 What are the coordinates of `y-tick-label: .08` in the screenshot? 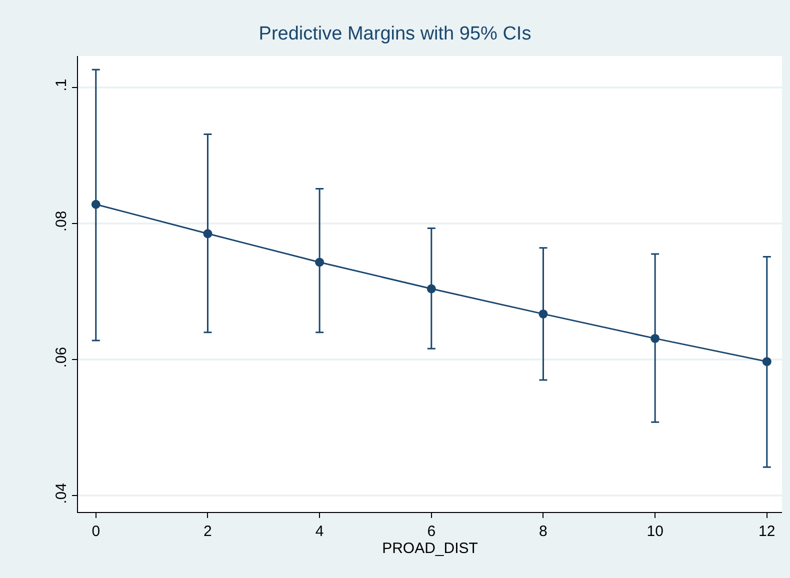 It's located at (61, 221).